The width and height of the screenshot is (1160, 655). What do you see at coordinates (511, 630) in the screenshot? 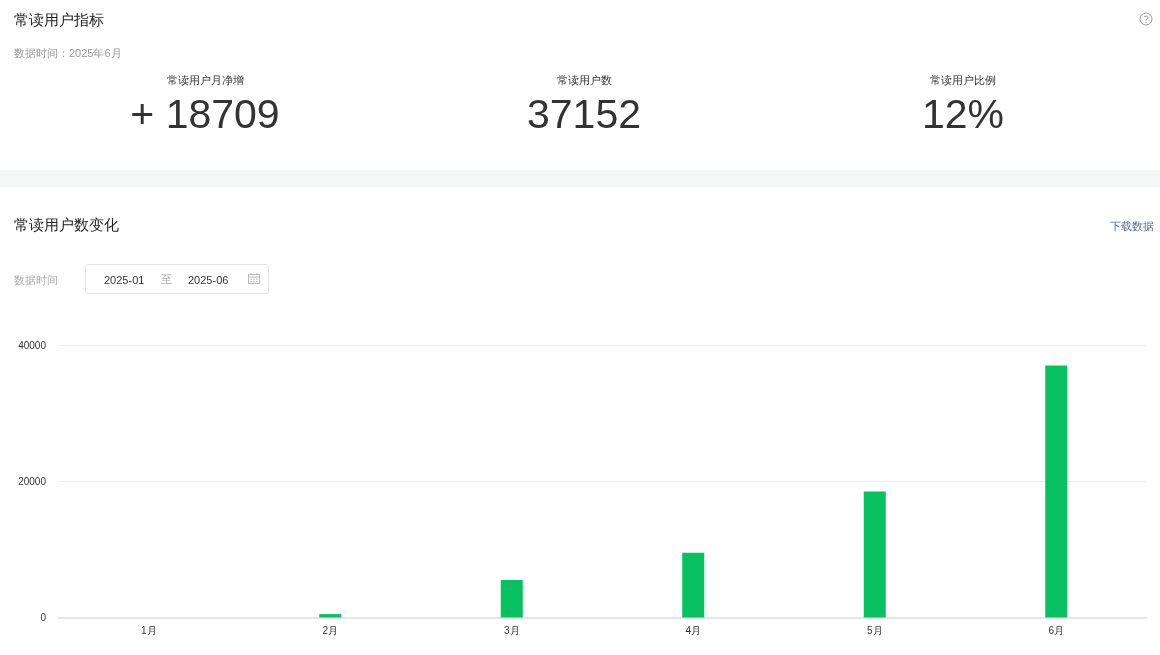
I see `x-tick-label: 3月` at bounding box center [511, 630].